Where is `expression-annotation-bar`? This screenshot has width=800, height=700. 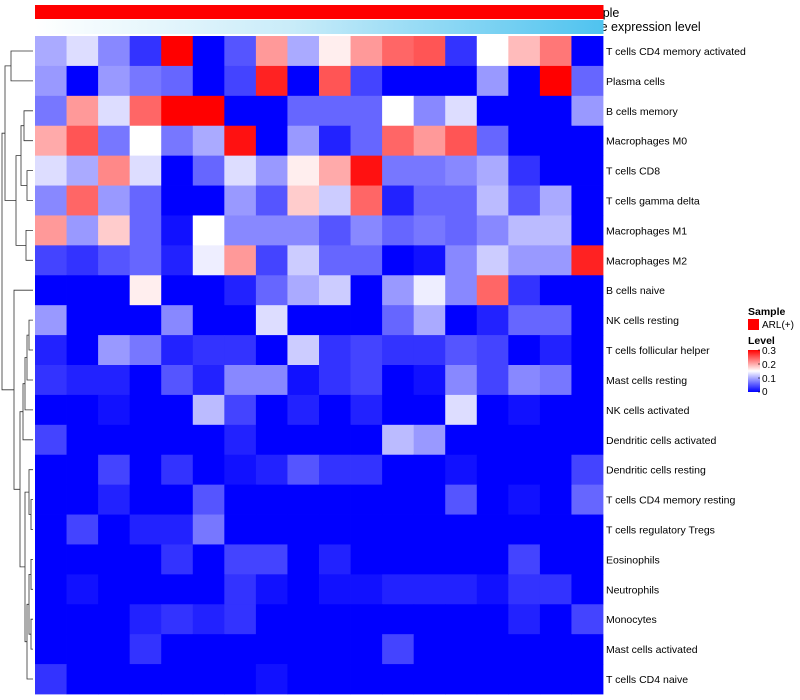 expression-annotation-bar is located at coordinates (319, 27).